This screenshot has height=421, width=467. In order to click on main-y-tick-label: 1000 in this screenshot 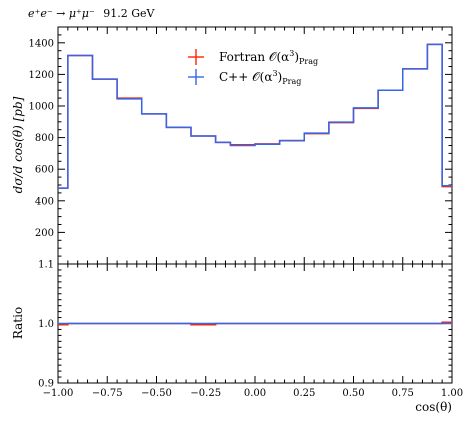, I will do `click(41, 107)`.